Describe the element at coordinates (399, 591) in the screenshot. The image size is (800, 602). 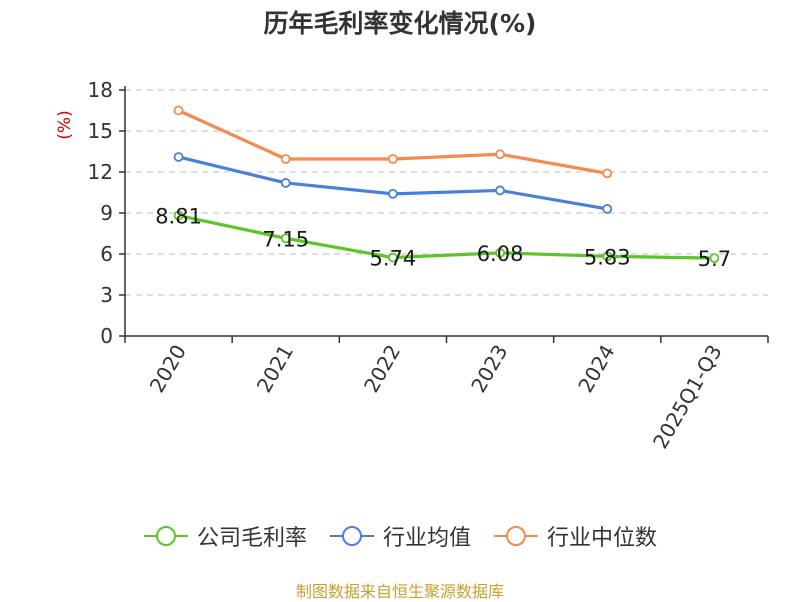
I see `source-note: 制图数据来自恒生聚源数据库` at that location.